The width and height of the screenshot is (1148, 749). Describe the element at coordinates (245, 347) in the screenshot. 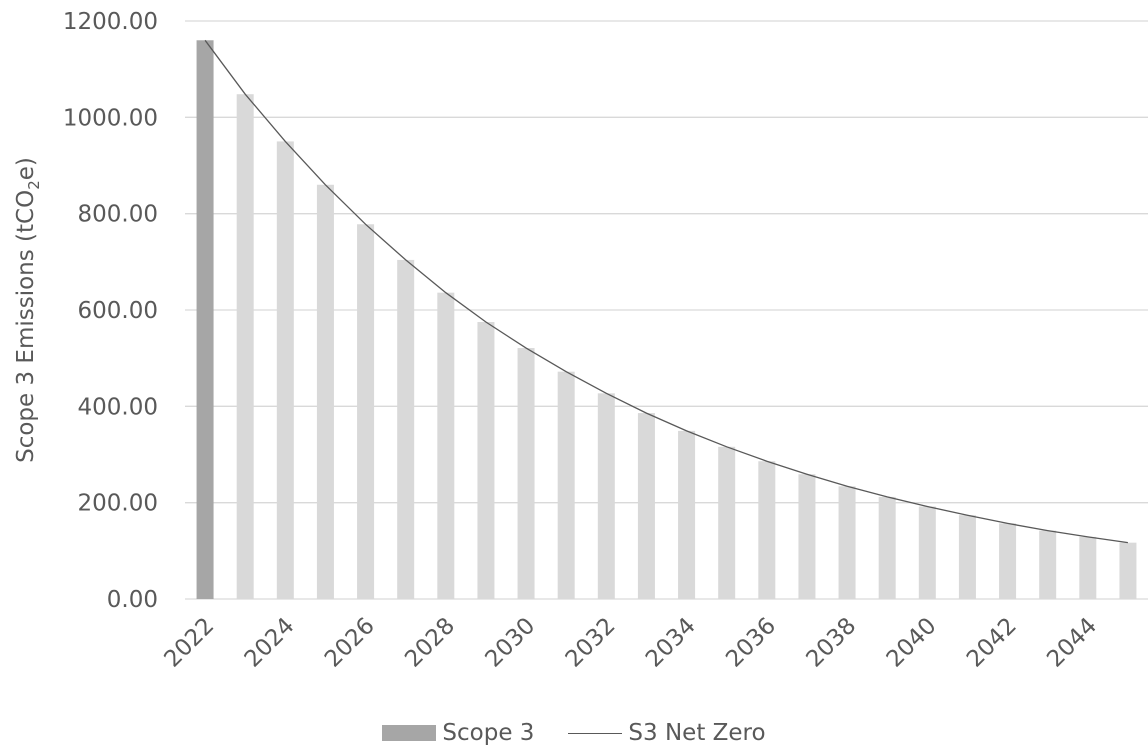

I see `bar-2023` at that location.